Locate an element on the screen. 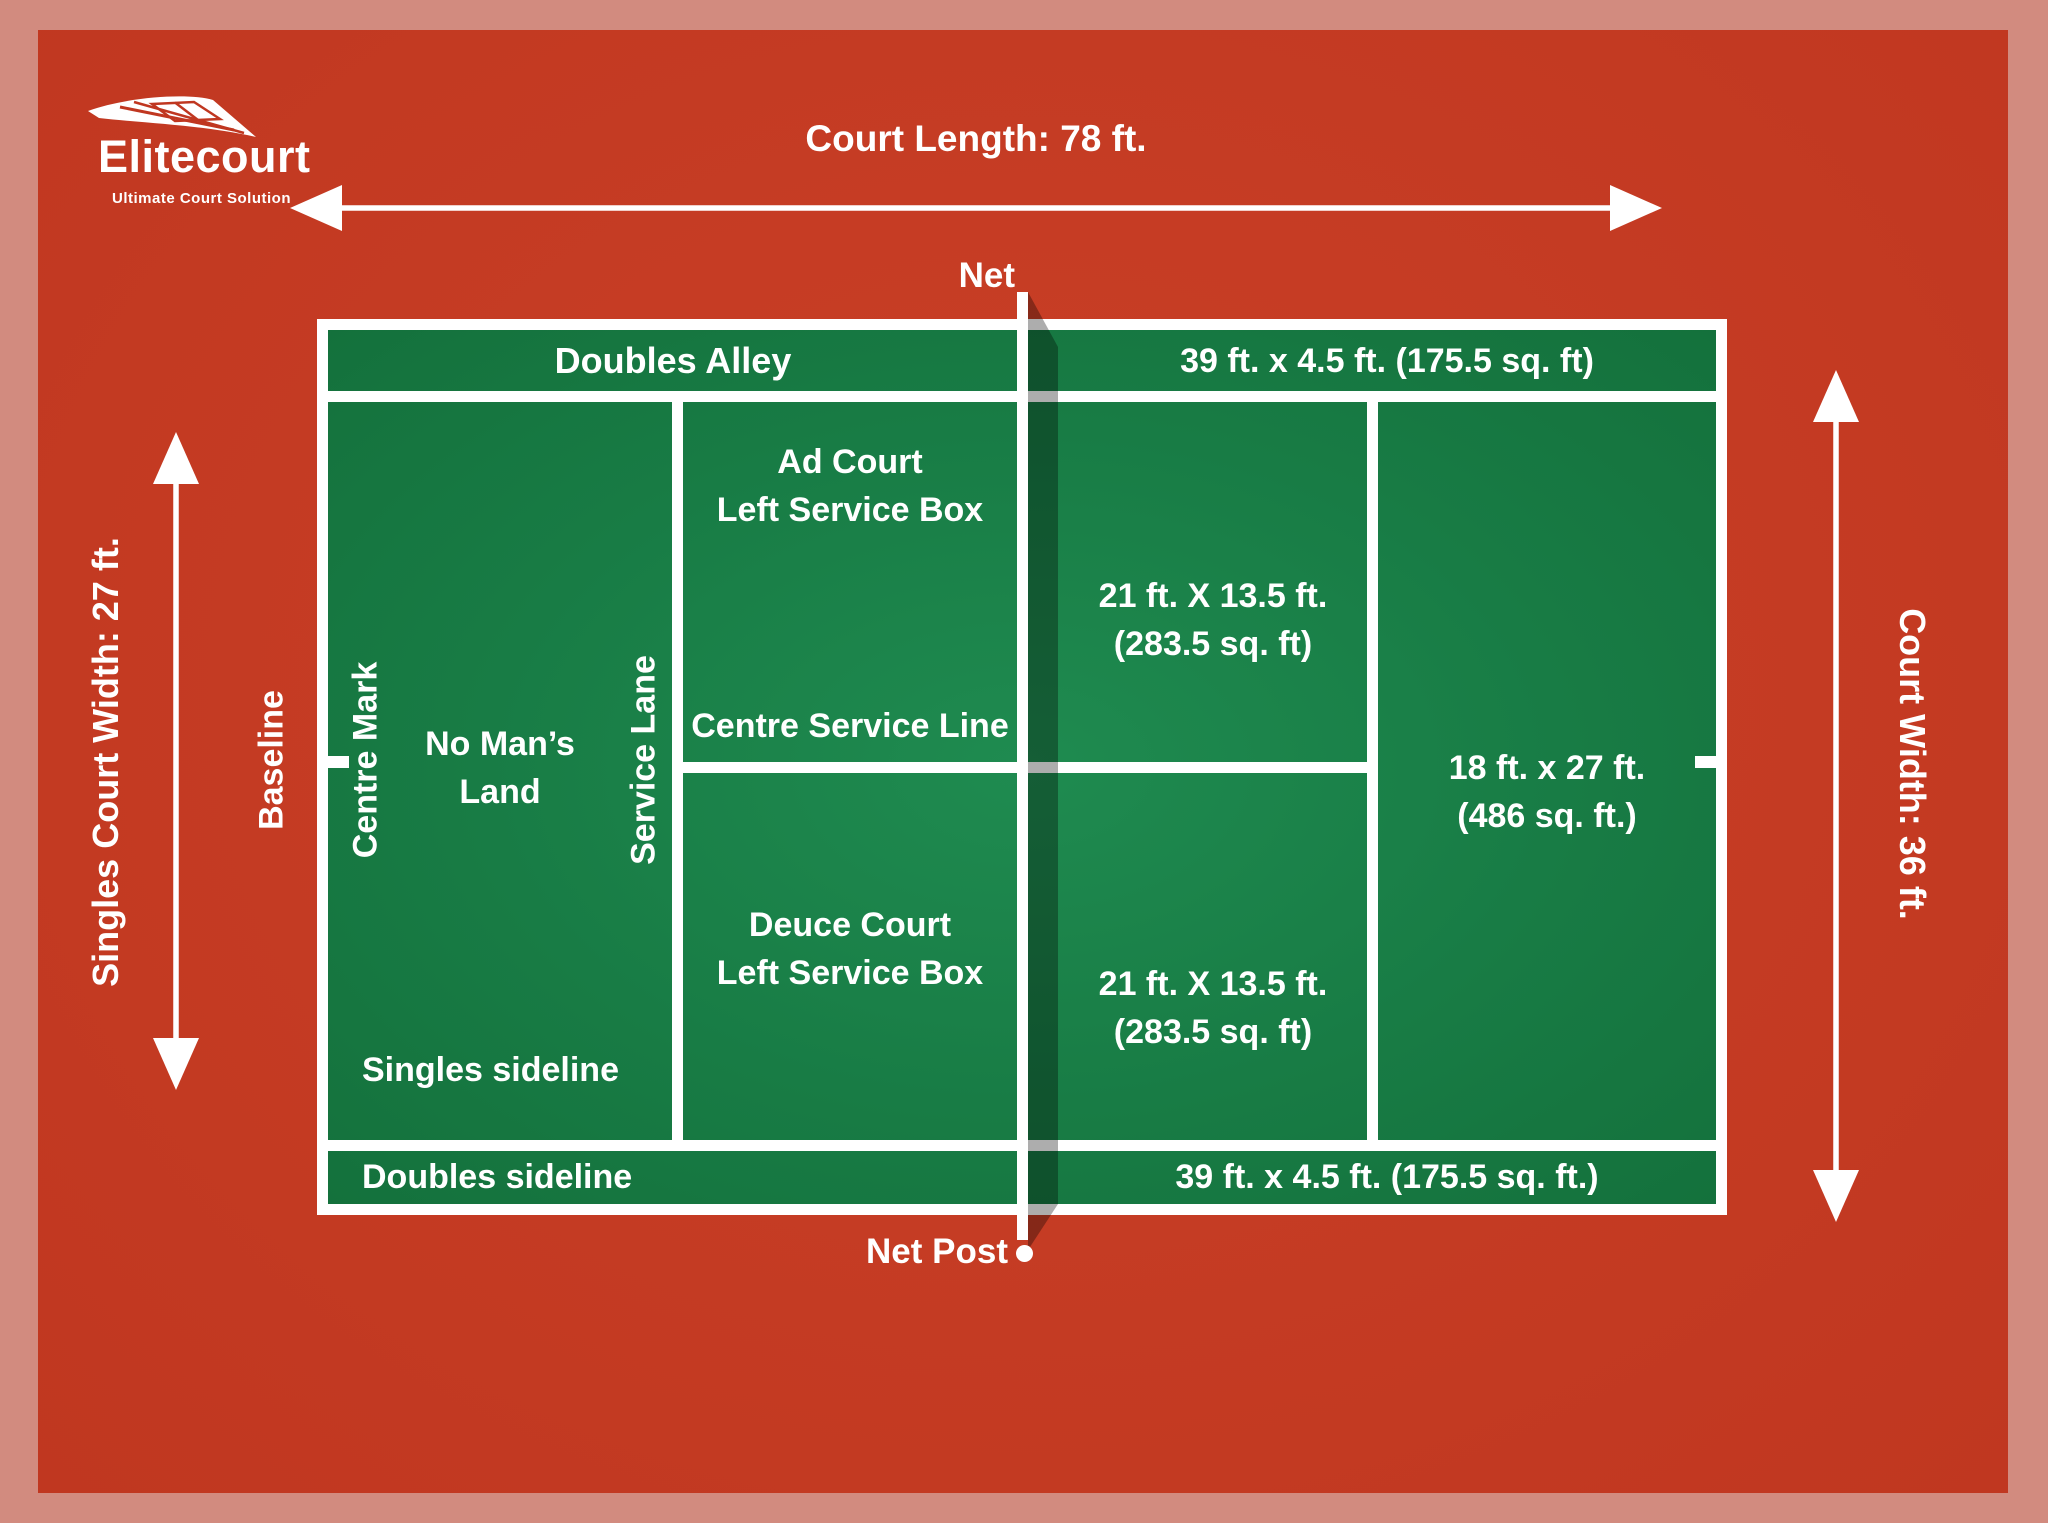  centre-mark-tick-left is located at coordinates (338, 762).